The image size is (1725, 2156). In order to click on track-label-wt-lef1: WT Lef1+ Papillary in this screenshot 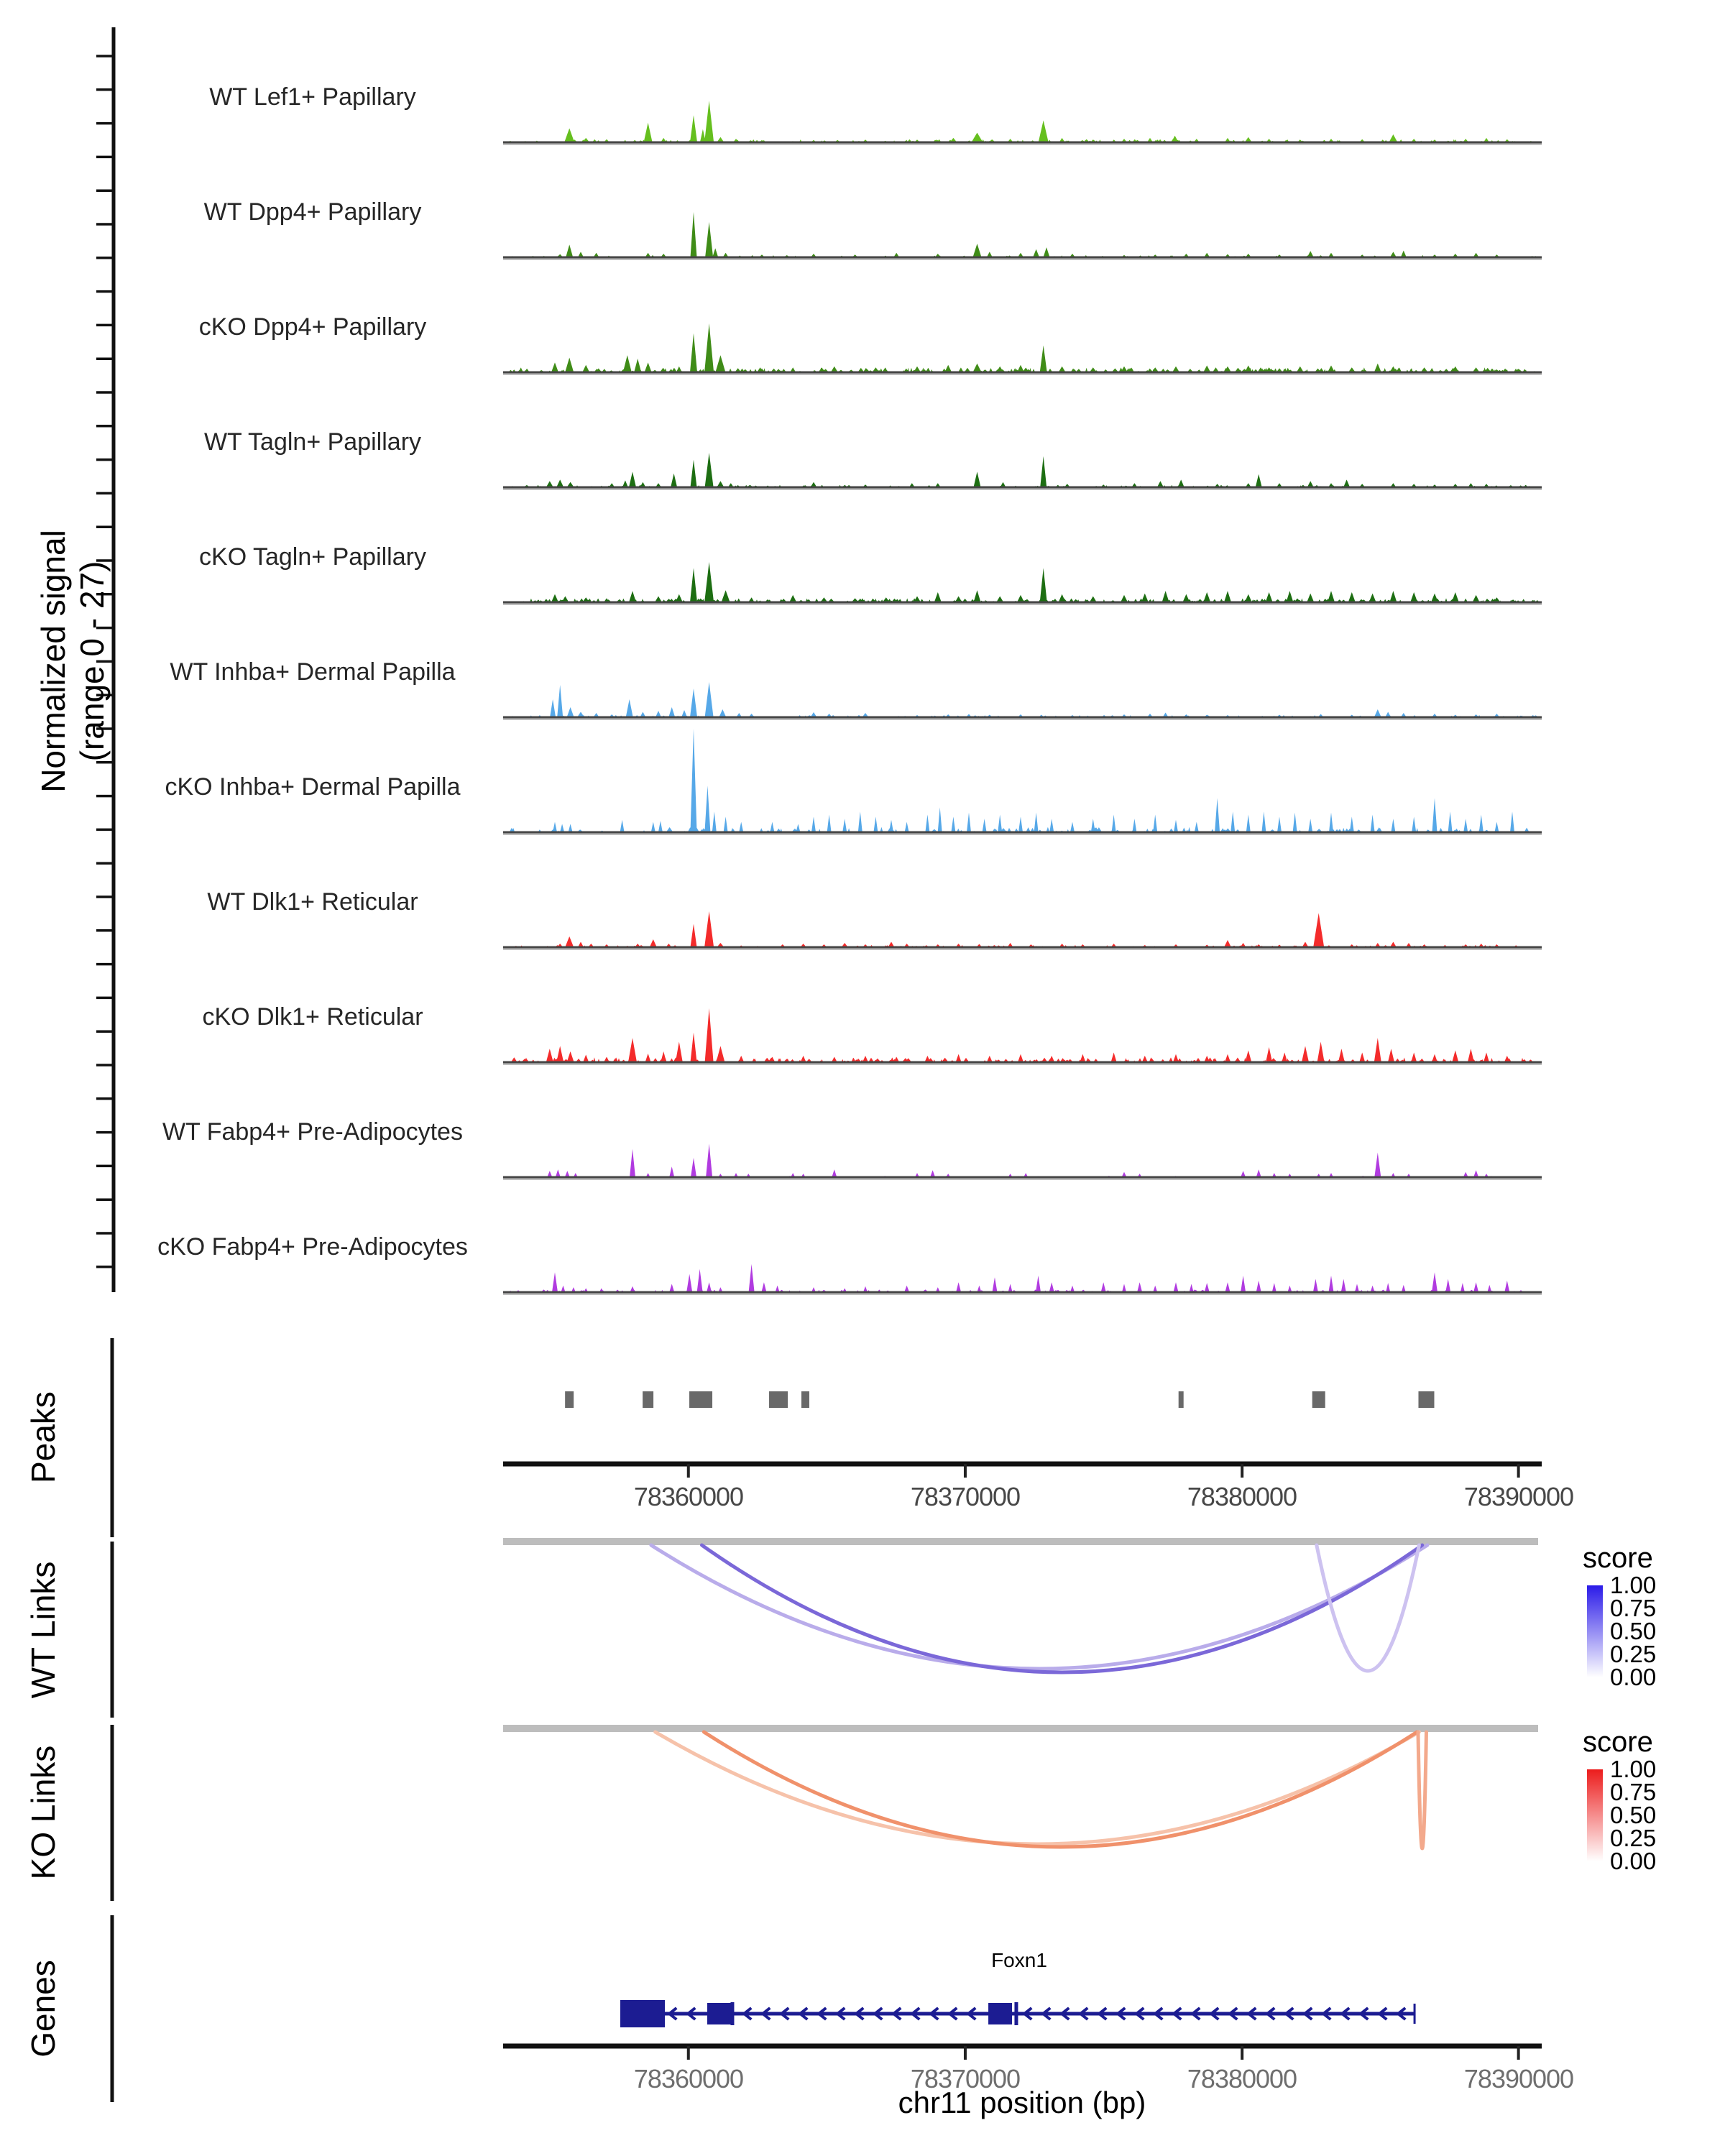, I will do `click(312, 97)`.